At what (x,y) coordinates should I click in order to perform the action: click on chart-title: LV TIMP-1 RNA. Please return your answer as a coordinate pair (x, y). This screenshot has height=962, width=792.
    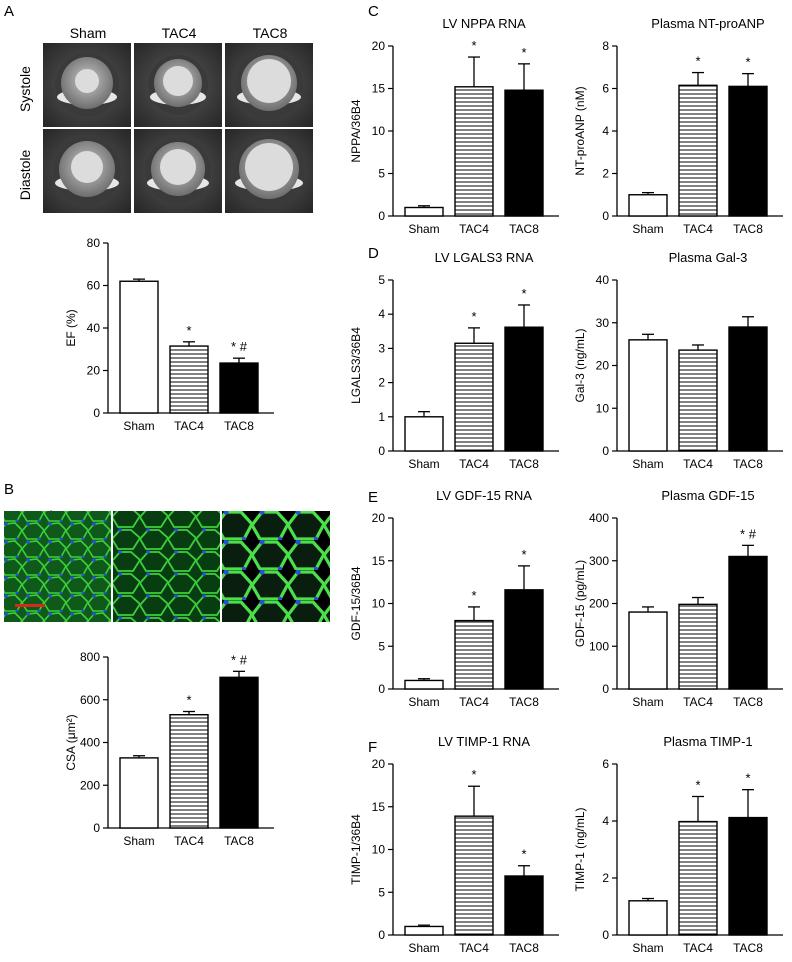
    Looking at the image, I should click on (484, 741).